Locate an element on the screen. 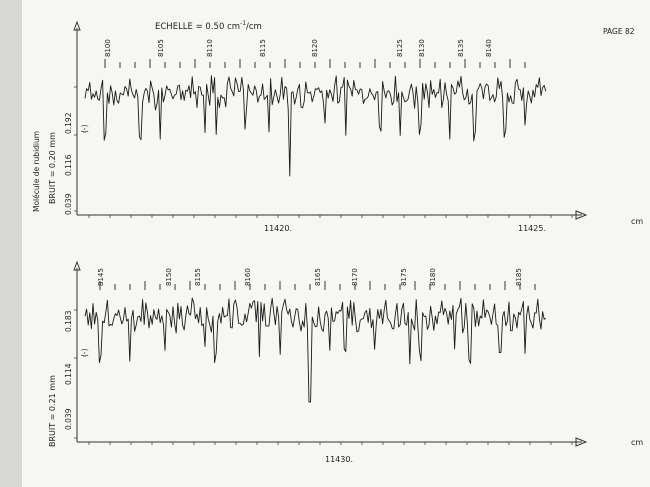 The height and width of the screenshot is (487, 650). line-group-label: 8125 is located at coordinates (400, 48).